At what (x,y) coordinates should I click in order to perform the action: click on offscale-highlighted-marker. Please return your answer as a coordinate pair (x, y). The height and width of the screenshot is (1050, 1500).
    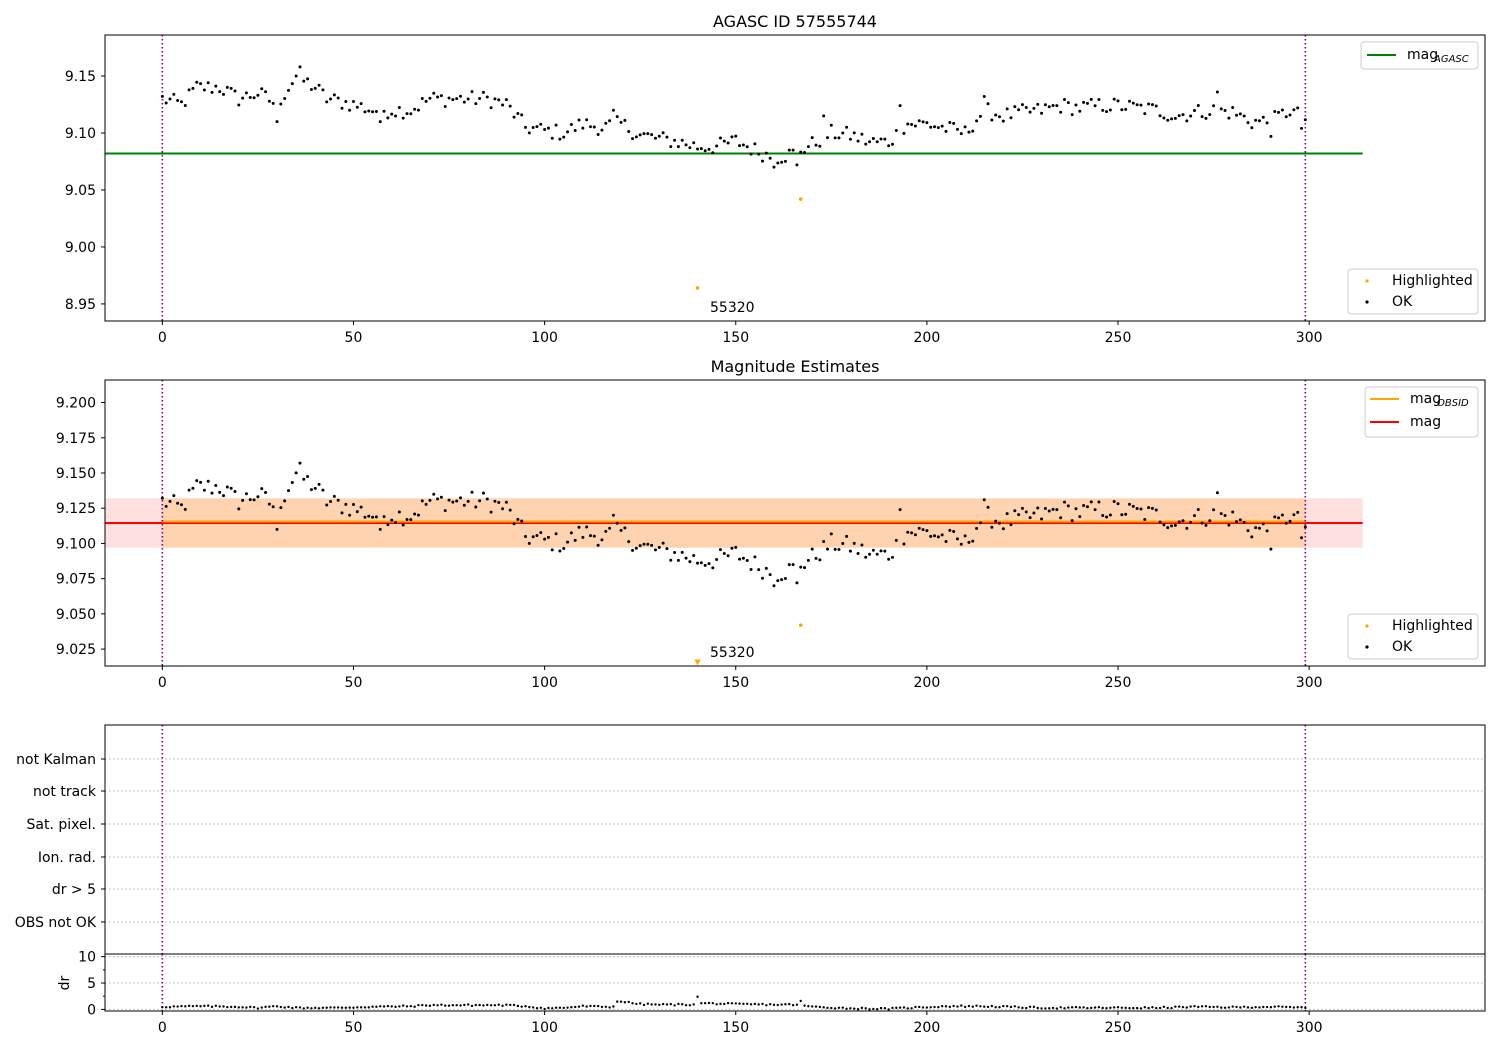
    Looking at the image, I should click on (697, 662).